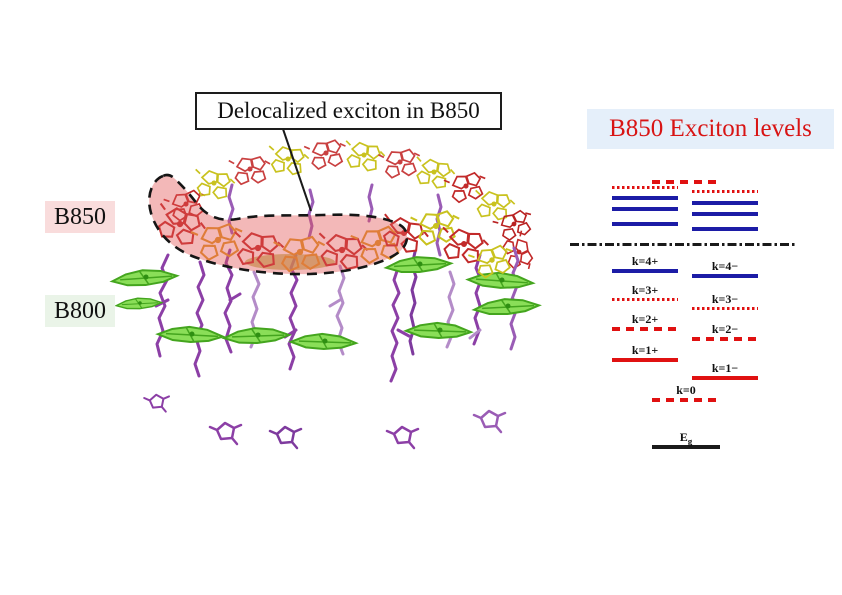  What do you see at coordinates (645, 261) in the screenshot?
I see `energy-level-label: k=4+` at bounding box center [645, 261].